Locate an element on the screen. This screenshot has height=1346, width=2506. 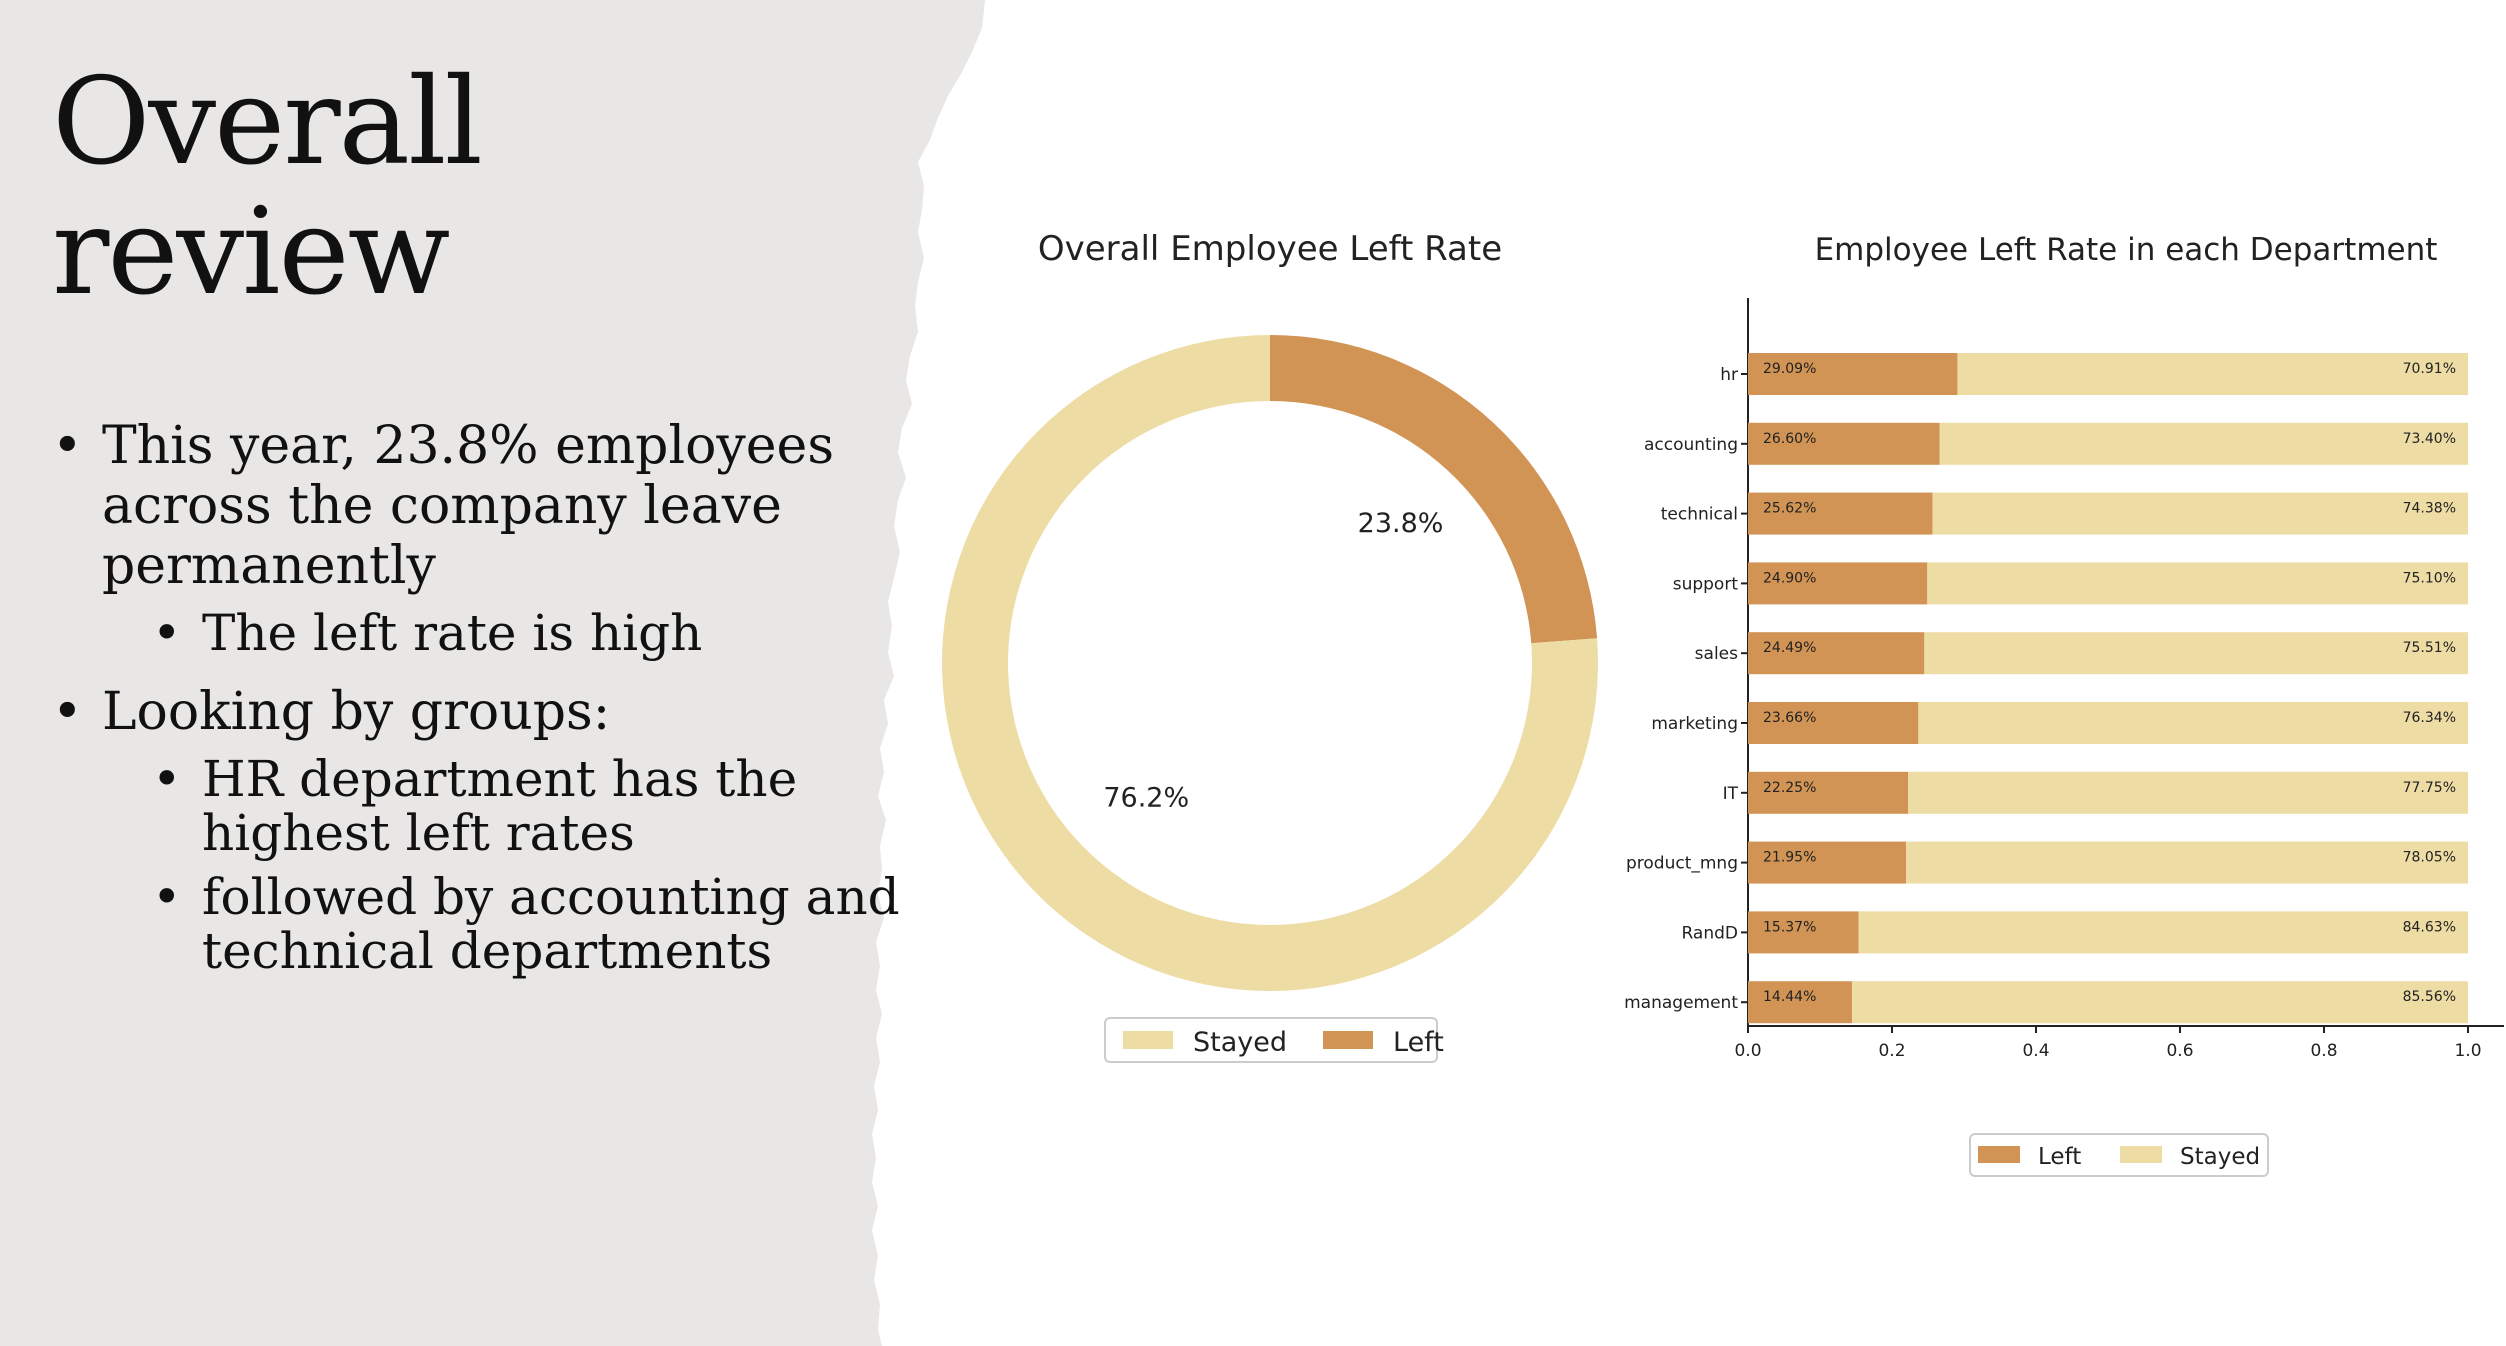
y-tick-label: management is located at coordinates (1681, 1003).